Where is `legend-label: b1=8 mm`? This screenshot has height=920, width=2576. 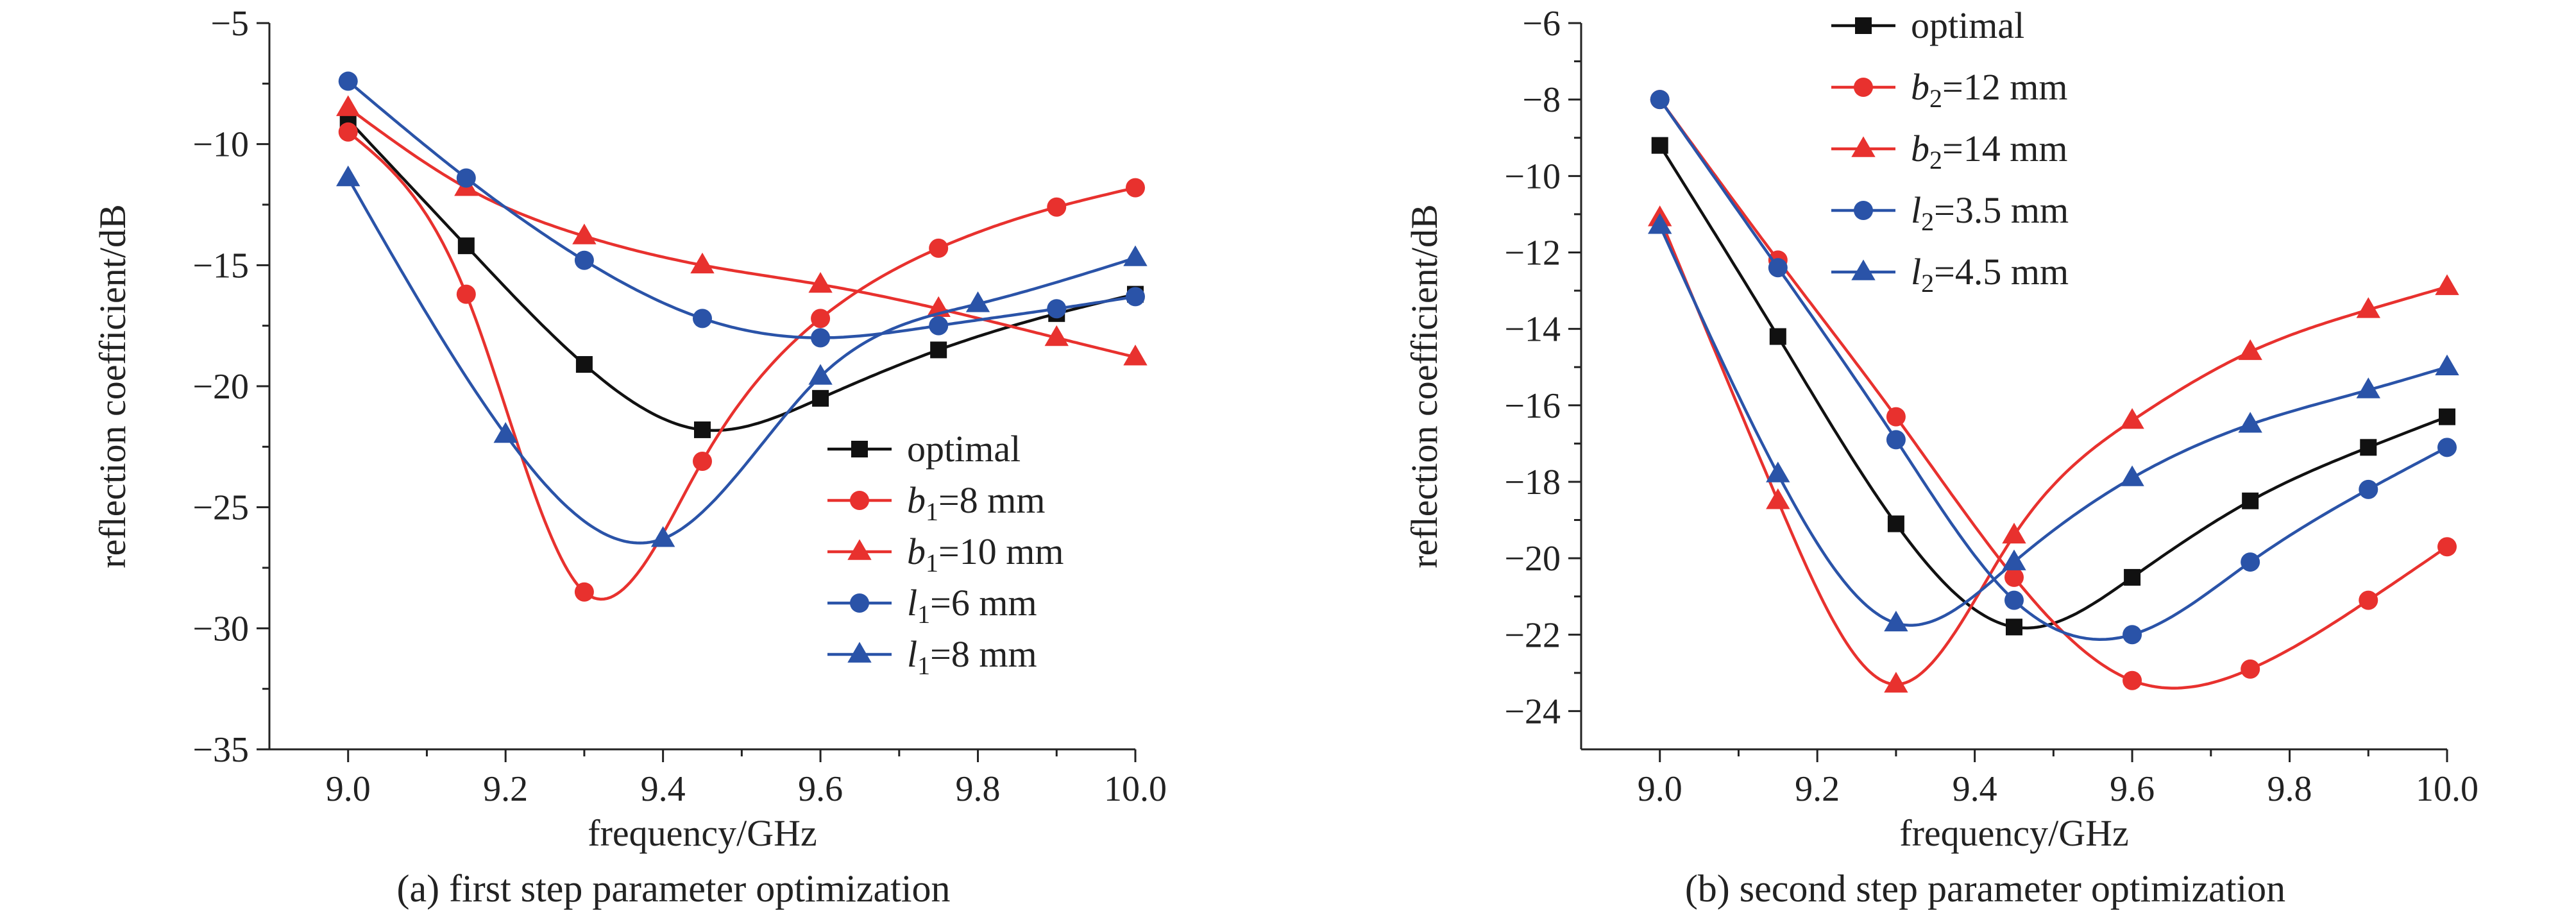 legend-label: b1=8 mm is located at coordinates (976, 502).